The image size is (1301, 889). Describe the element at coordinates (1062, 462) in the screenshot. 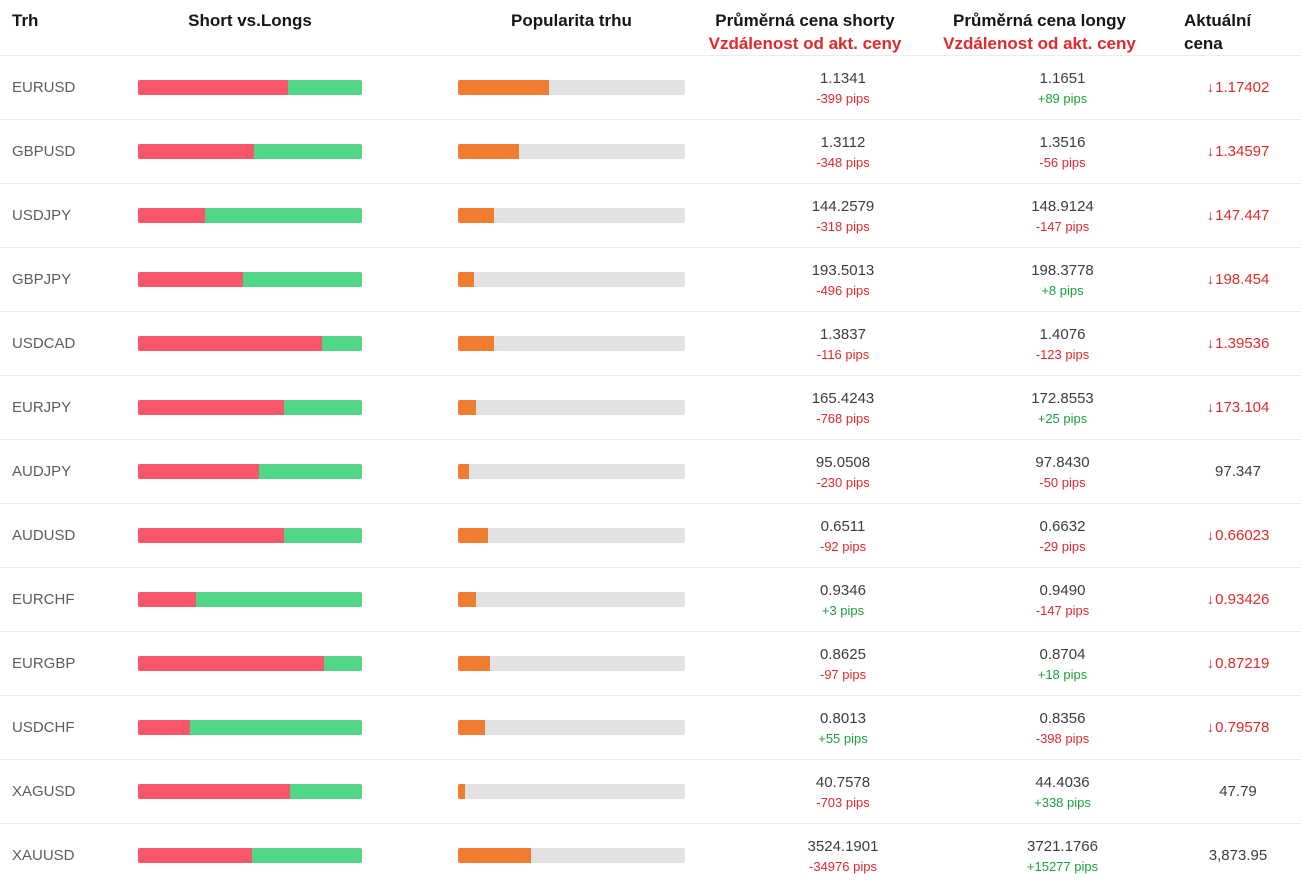

I see `avg-long-price: 97.8430` at that location.